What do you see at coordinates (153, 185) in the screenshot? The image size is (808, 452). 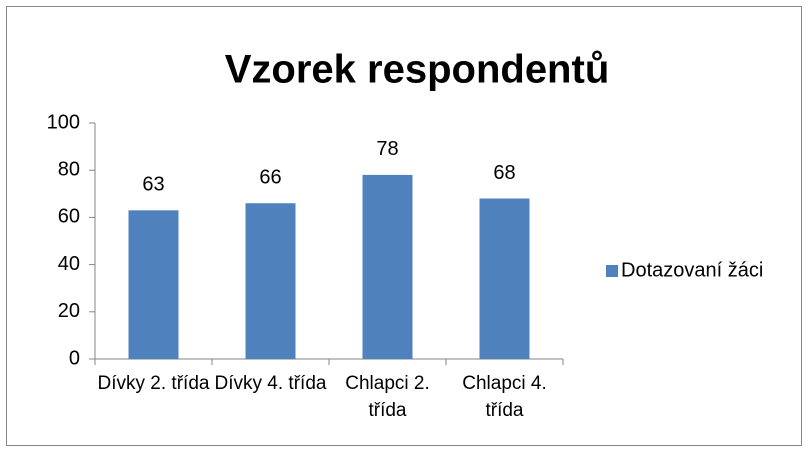 I see `data-label: 63` at bounding box center [153, 185].